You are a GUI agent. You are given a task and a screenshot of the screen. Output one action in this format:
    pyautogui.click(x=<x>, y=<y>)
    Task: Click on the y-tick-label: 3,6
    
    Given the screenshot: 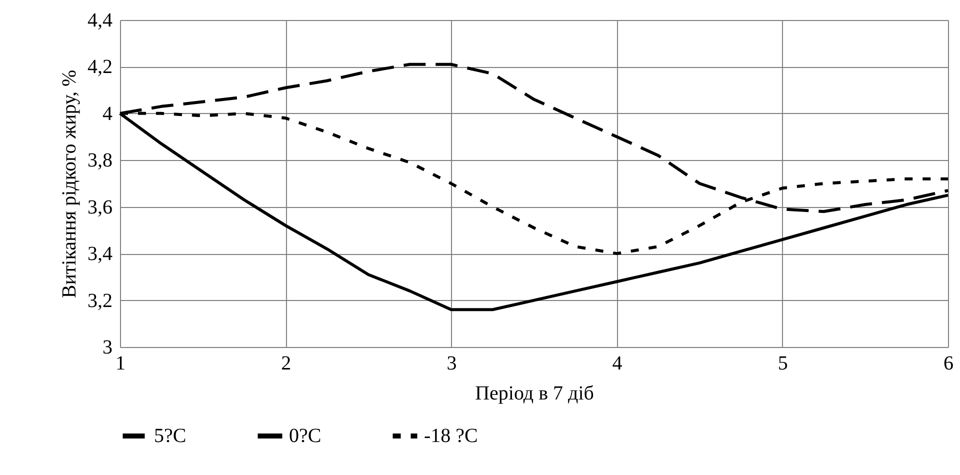 What is the action you would take?
    pyautogui.click(x=100, y=207)
    